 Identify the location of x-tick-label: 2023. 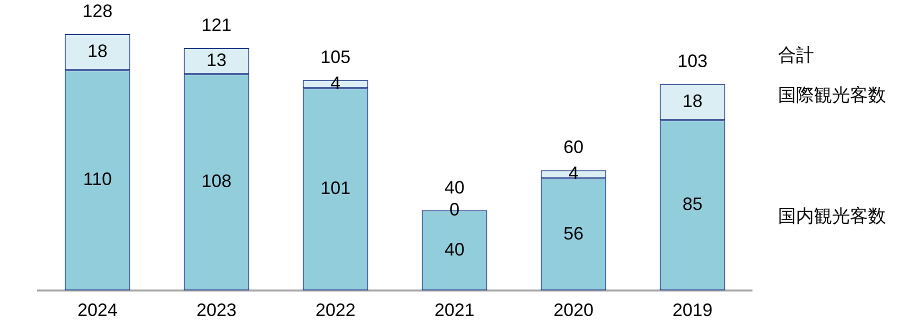
(216, 310).